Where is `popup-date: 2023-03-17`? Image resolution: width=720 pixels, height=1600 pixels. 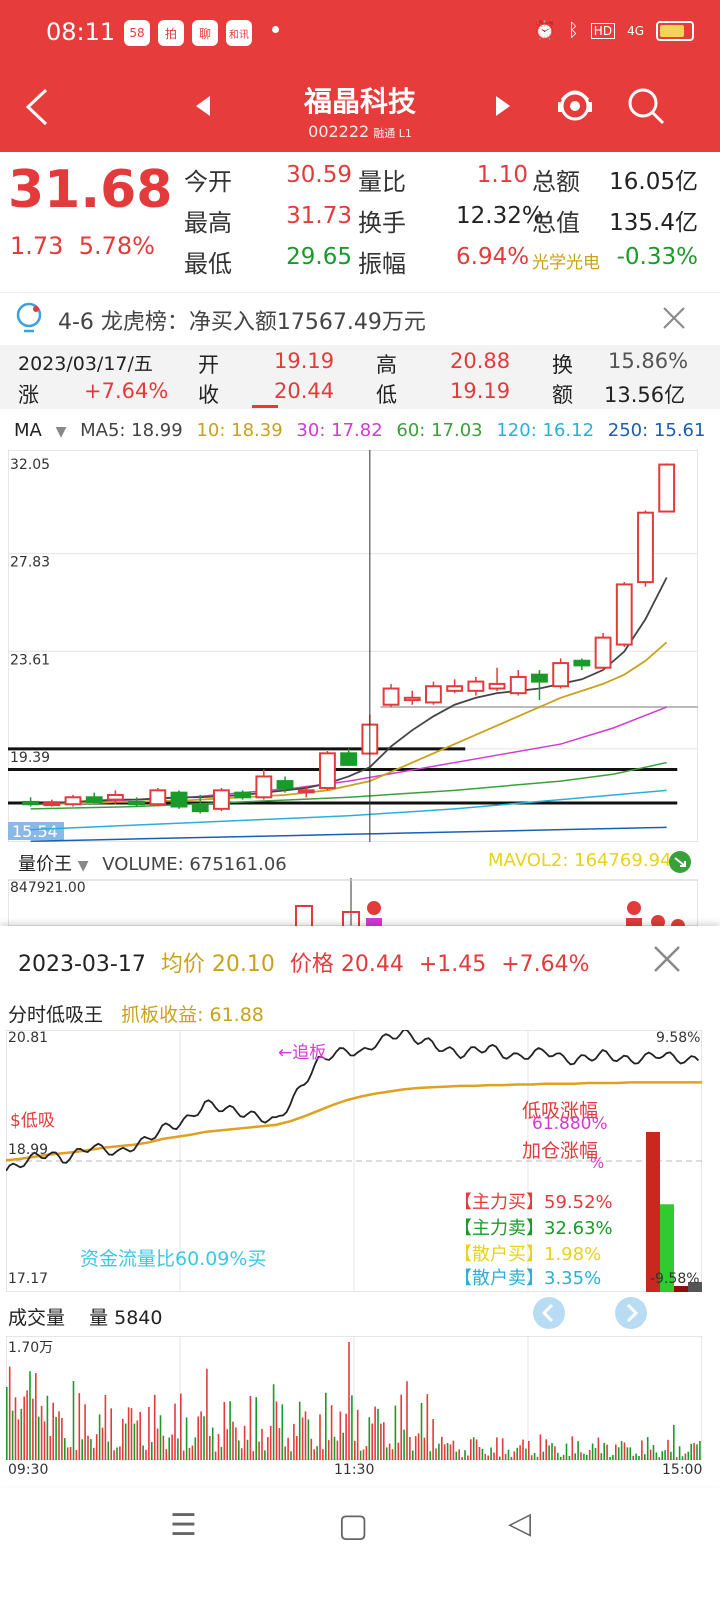
popup-date: 2023-03-17 is located at coordinates (82, 964).